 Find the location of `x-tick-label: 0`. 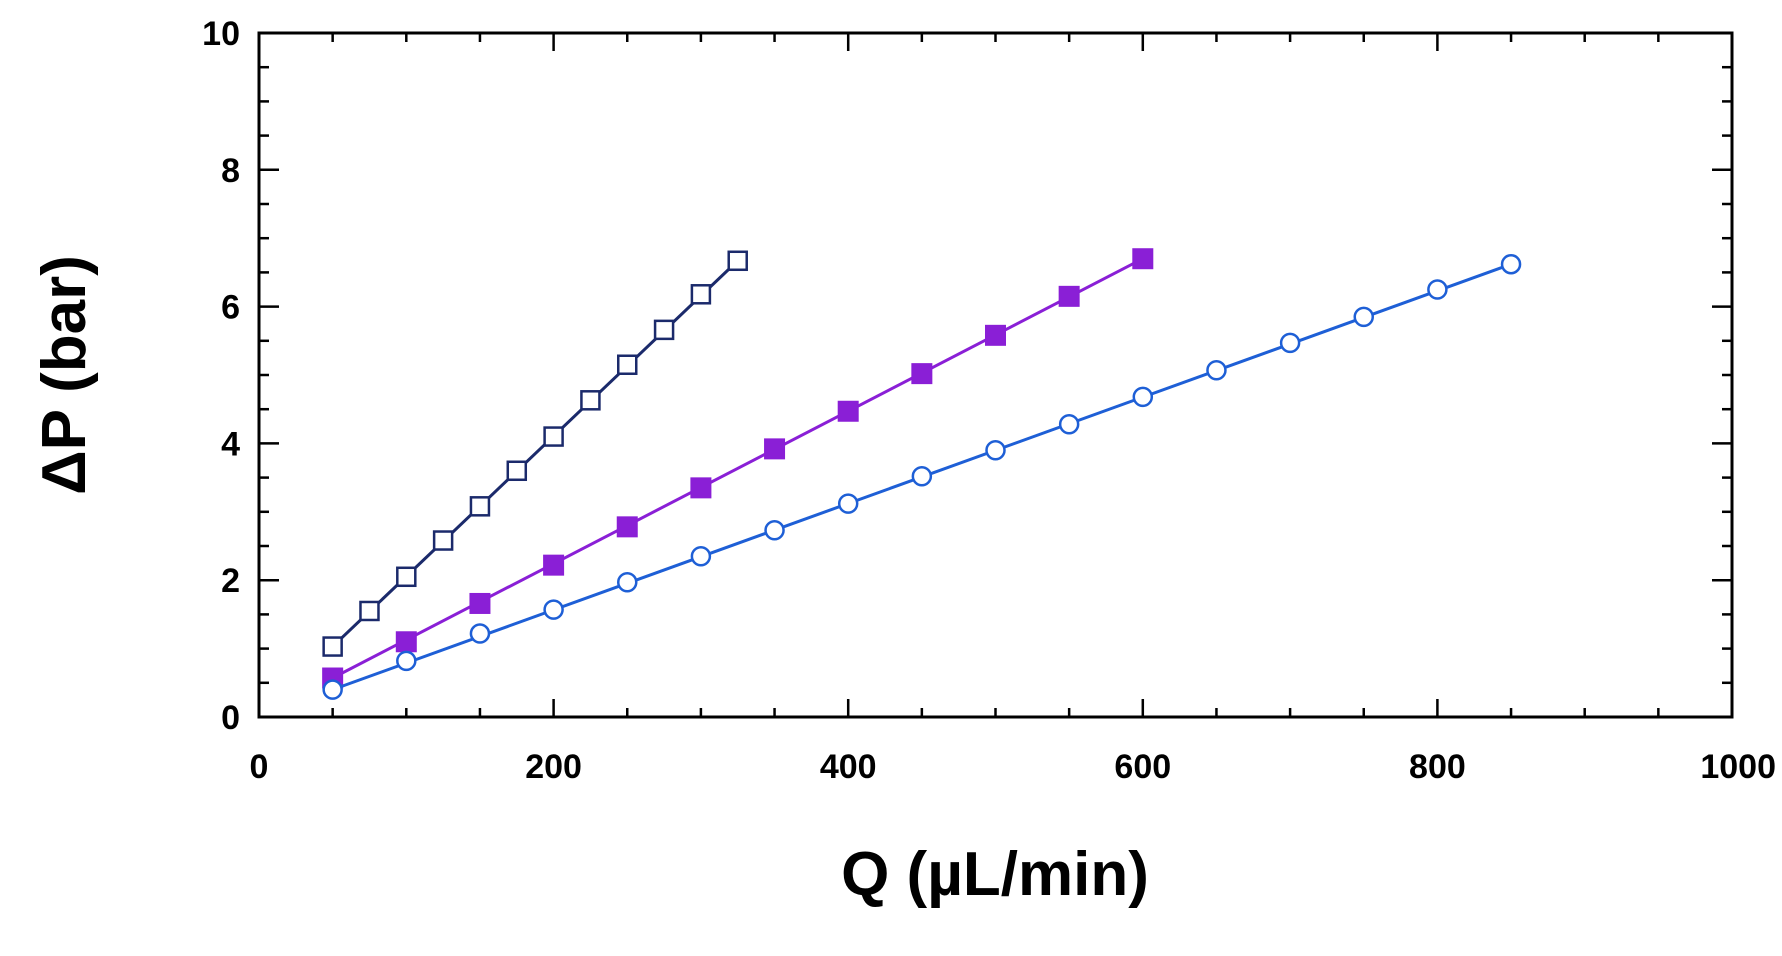

x-tick-label: 0 is located at coordinates (259, 767).